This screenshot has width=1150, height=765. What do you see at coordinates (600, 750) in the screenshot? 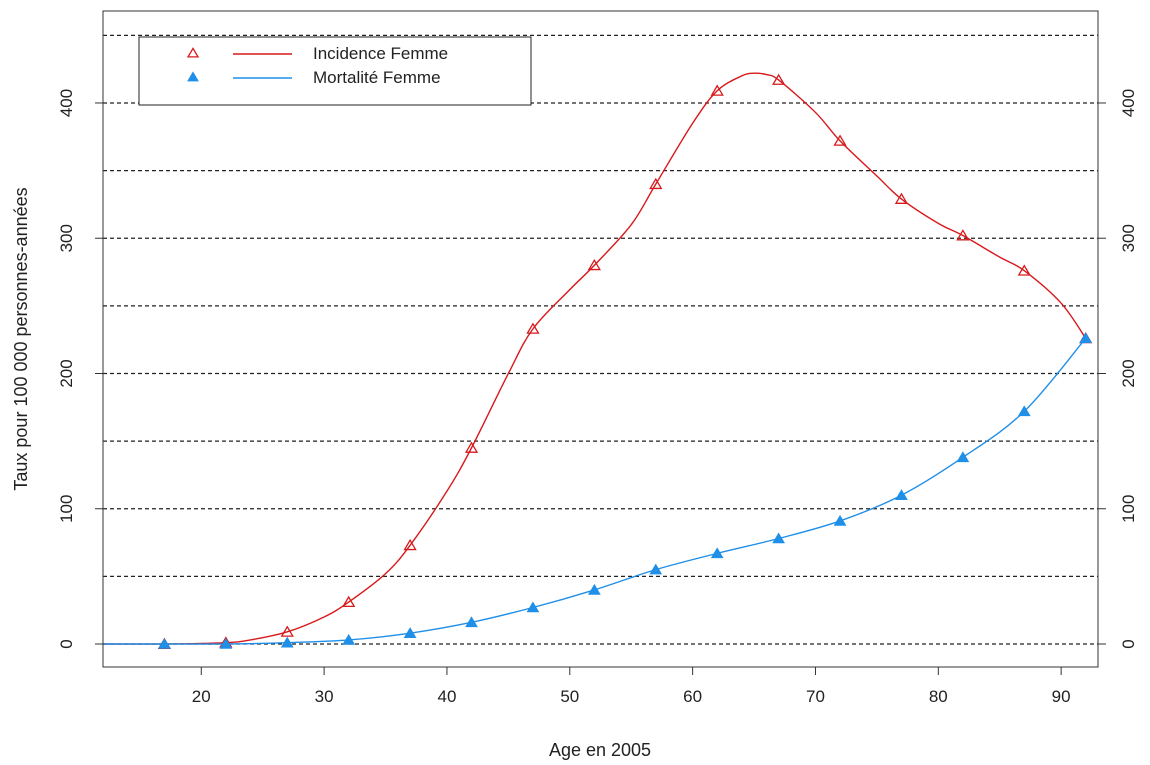
I see `x-axis-title: Age en 2005` at bounding box center [600, 750].